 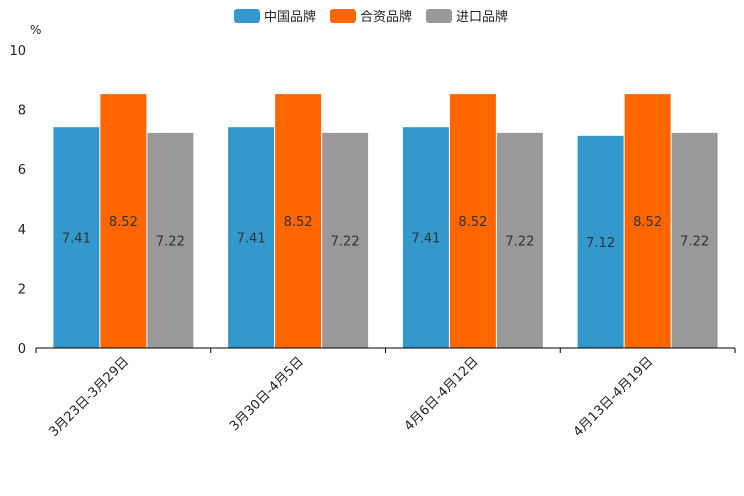 I want to click on y-tick-label: 6, so click(x=22, y=170).